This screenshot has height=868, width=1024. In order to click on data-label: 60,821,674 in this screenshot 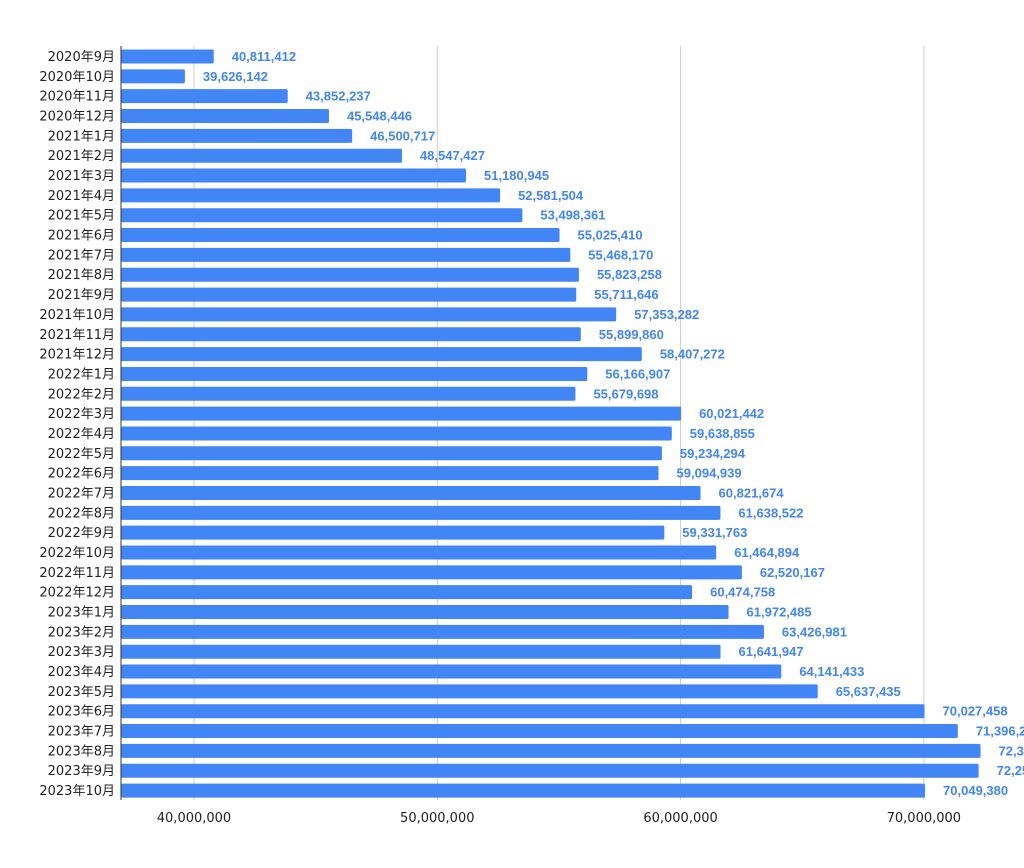, I will do `click(752, 492)`.